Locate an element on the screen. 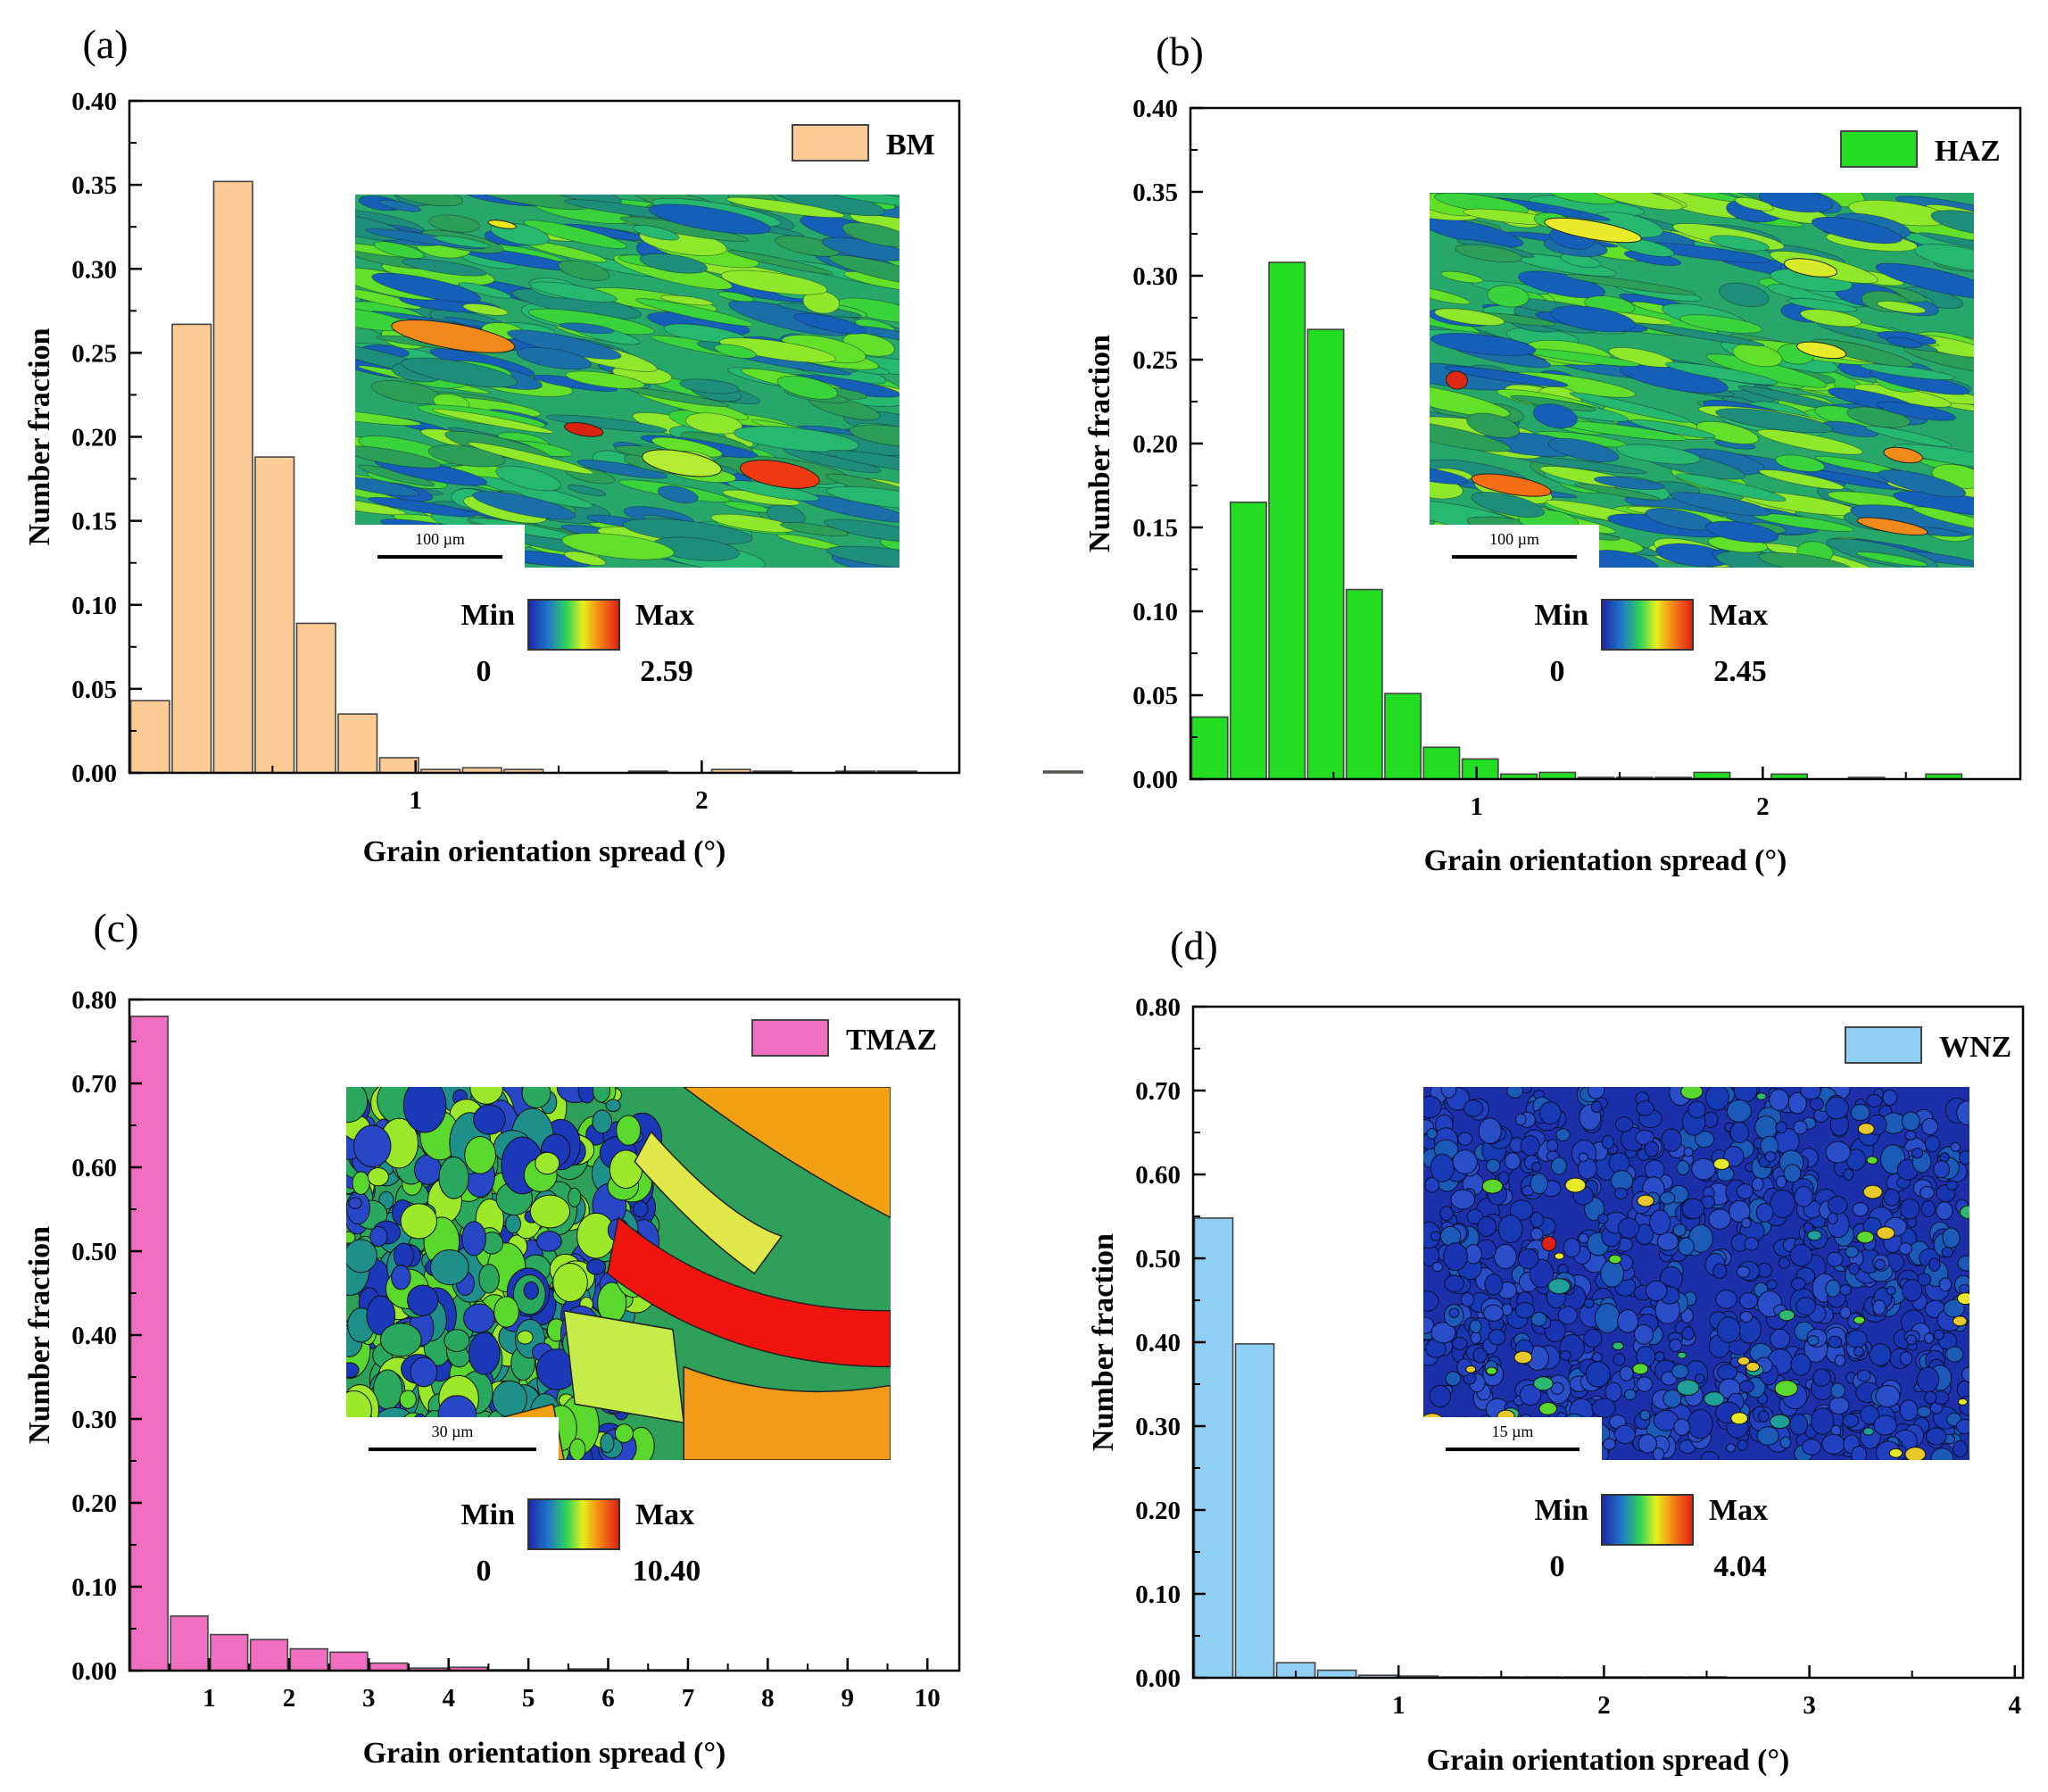 The width and height of the screenshot is (2048, 1792). x-tick-label: 10 is located at coordinates (928, 1698).